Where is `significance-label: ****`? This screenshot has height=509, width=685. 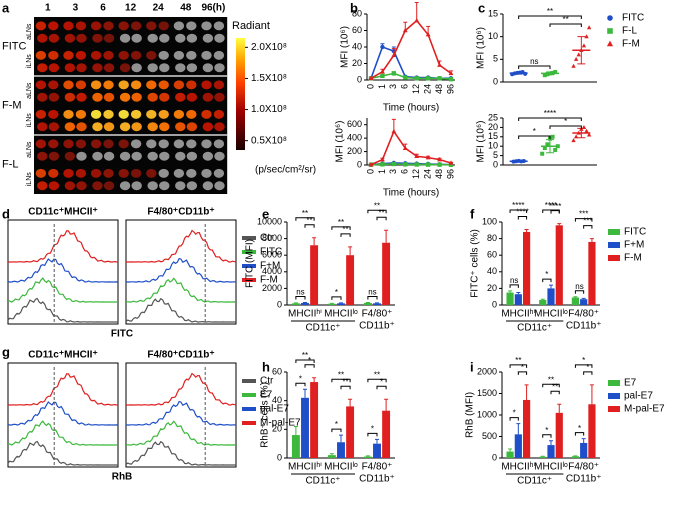
significance-label: **** is located at coordinates (551, 205).